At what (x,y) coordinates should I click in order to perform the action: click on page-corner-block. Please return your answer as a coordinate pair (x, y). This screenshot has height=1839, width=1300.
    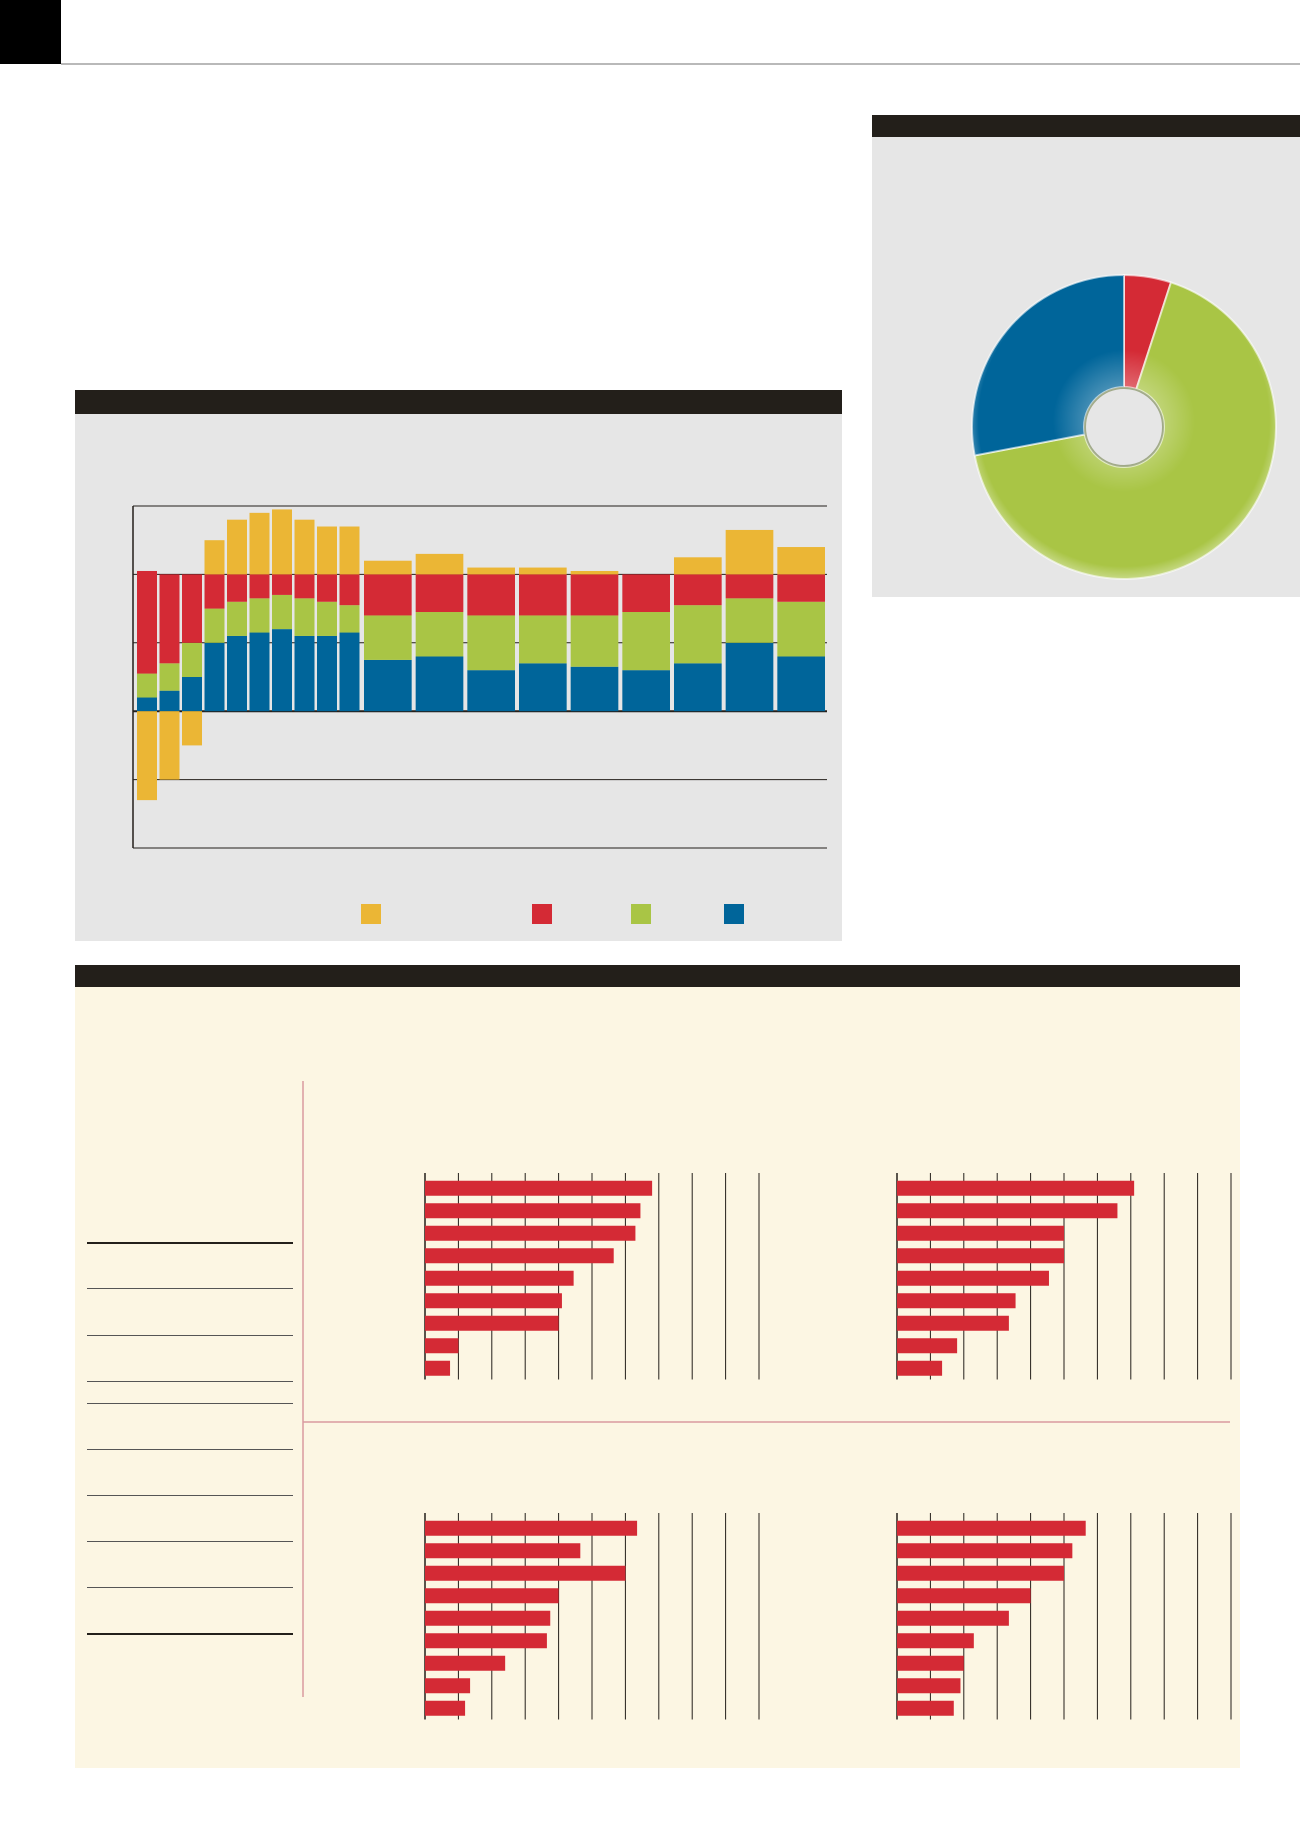
    Looking at the image, I should click on (30, 32).